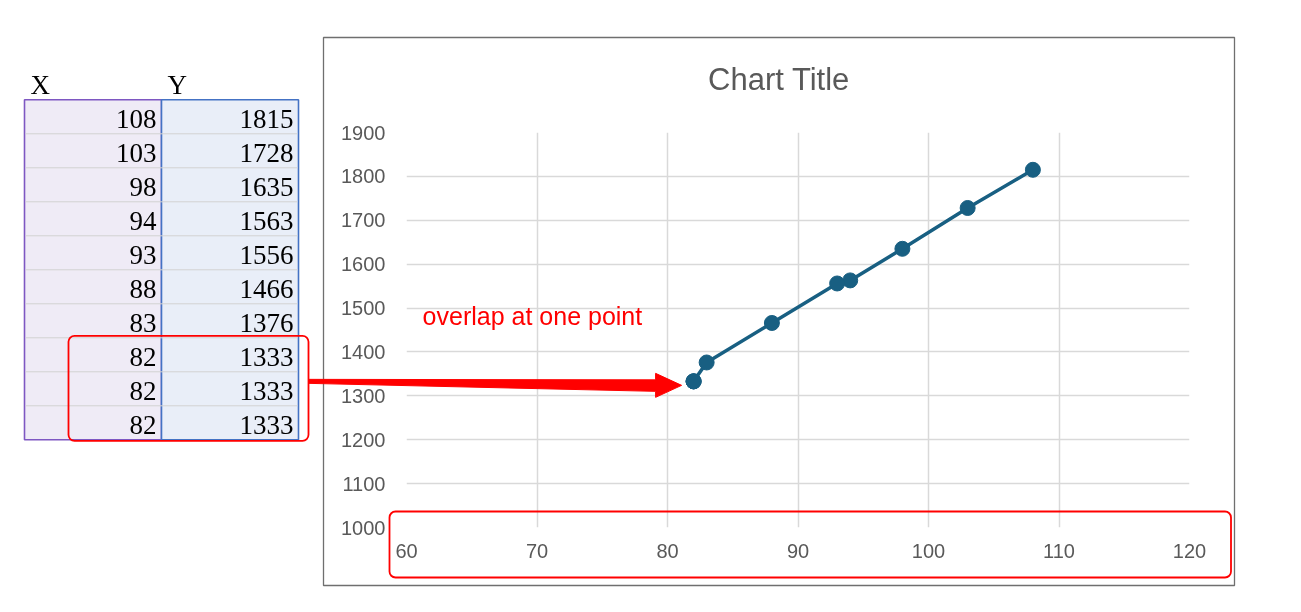 The image size is (1301, 612). Describe the element at coordinates (364, 483) in the screenshot. I see `y-tick-label: 1100` at that location.